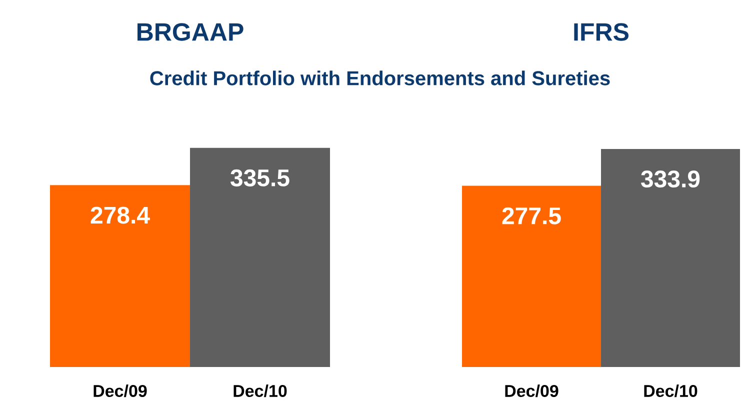 The height and width of the screenshot is (411, 756). Describe the element at coordinates (191, 32) in the screenshot. I see `chart-title: BRGAAP` at that location.